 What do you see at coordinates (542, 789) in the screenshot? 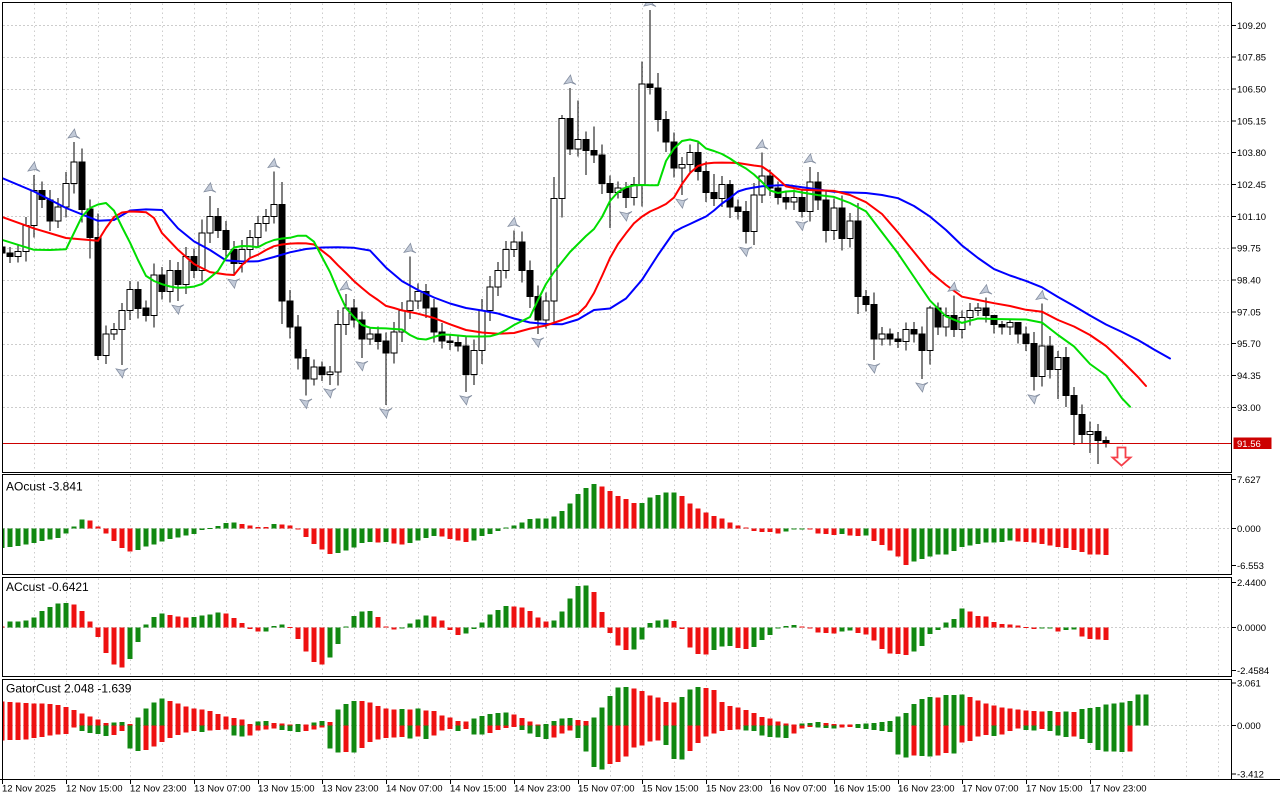
I see `svg-text: 14 Nov 23:00` at bounding box center [542, 789].